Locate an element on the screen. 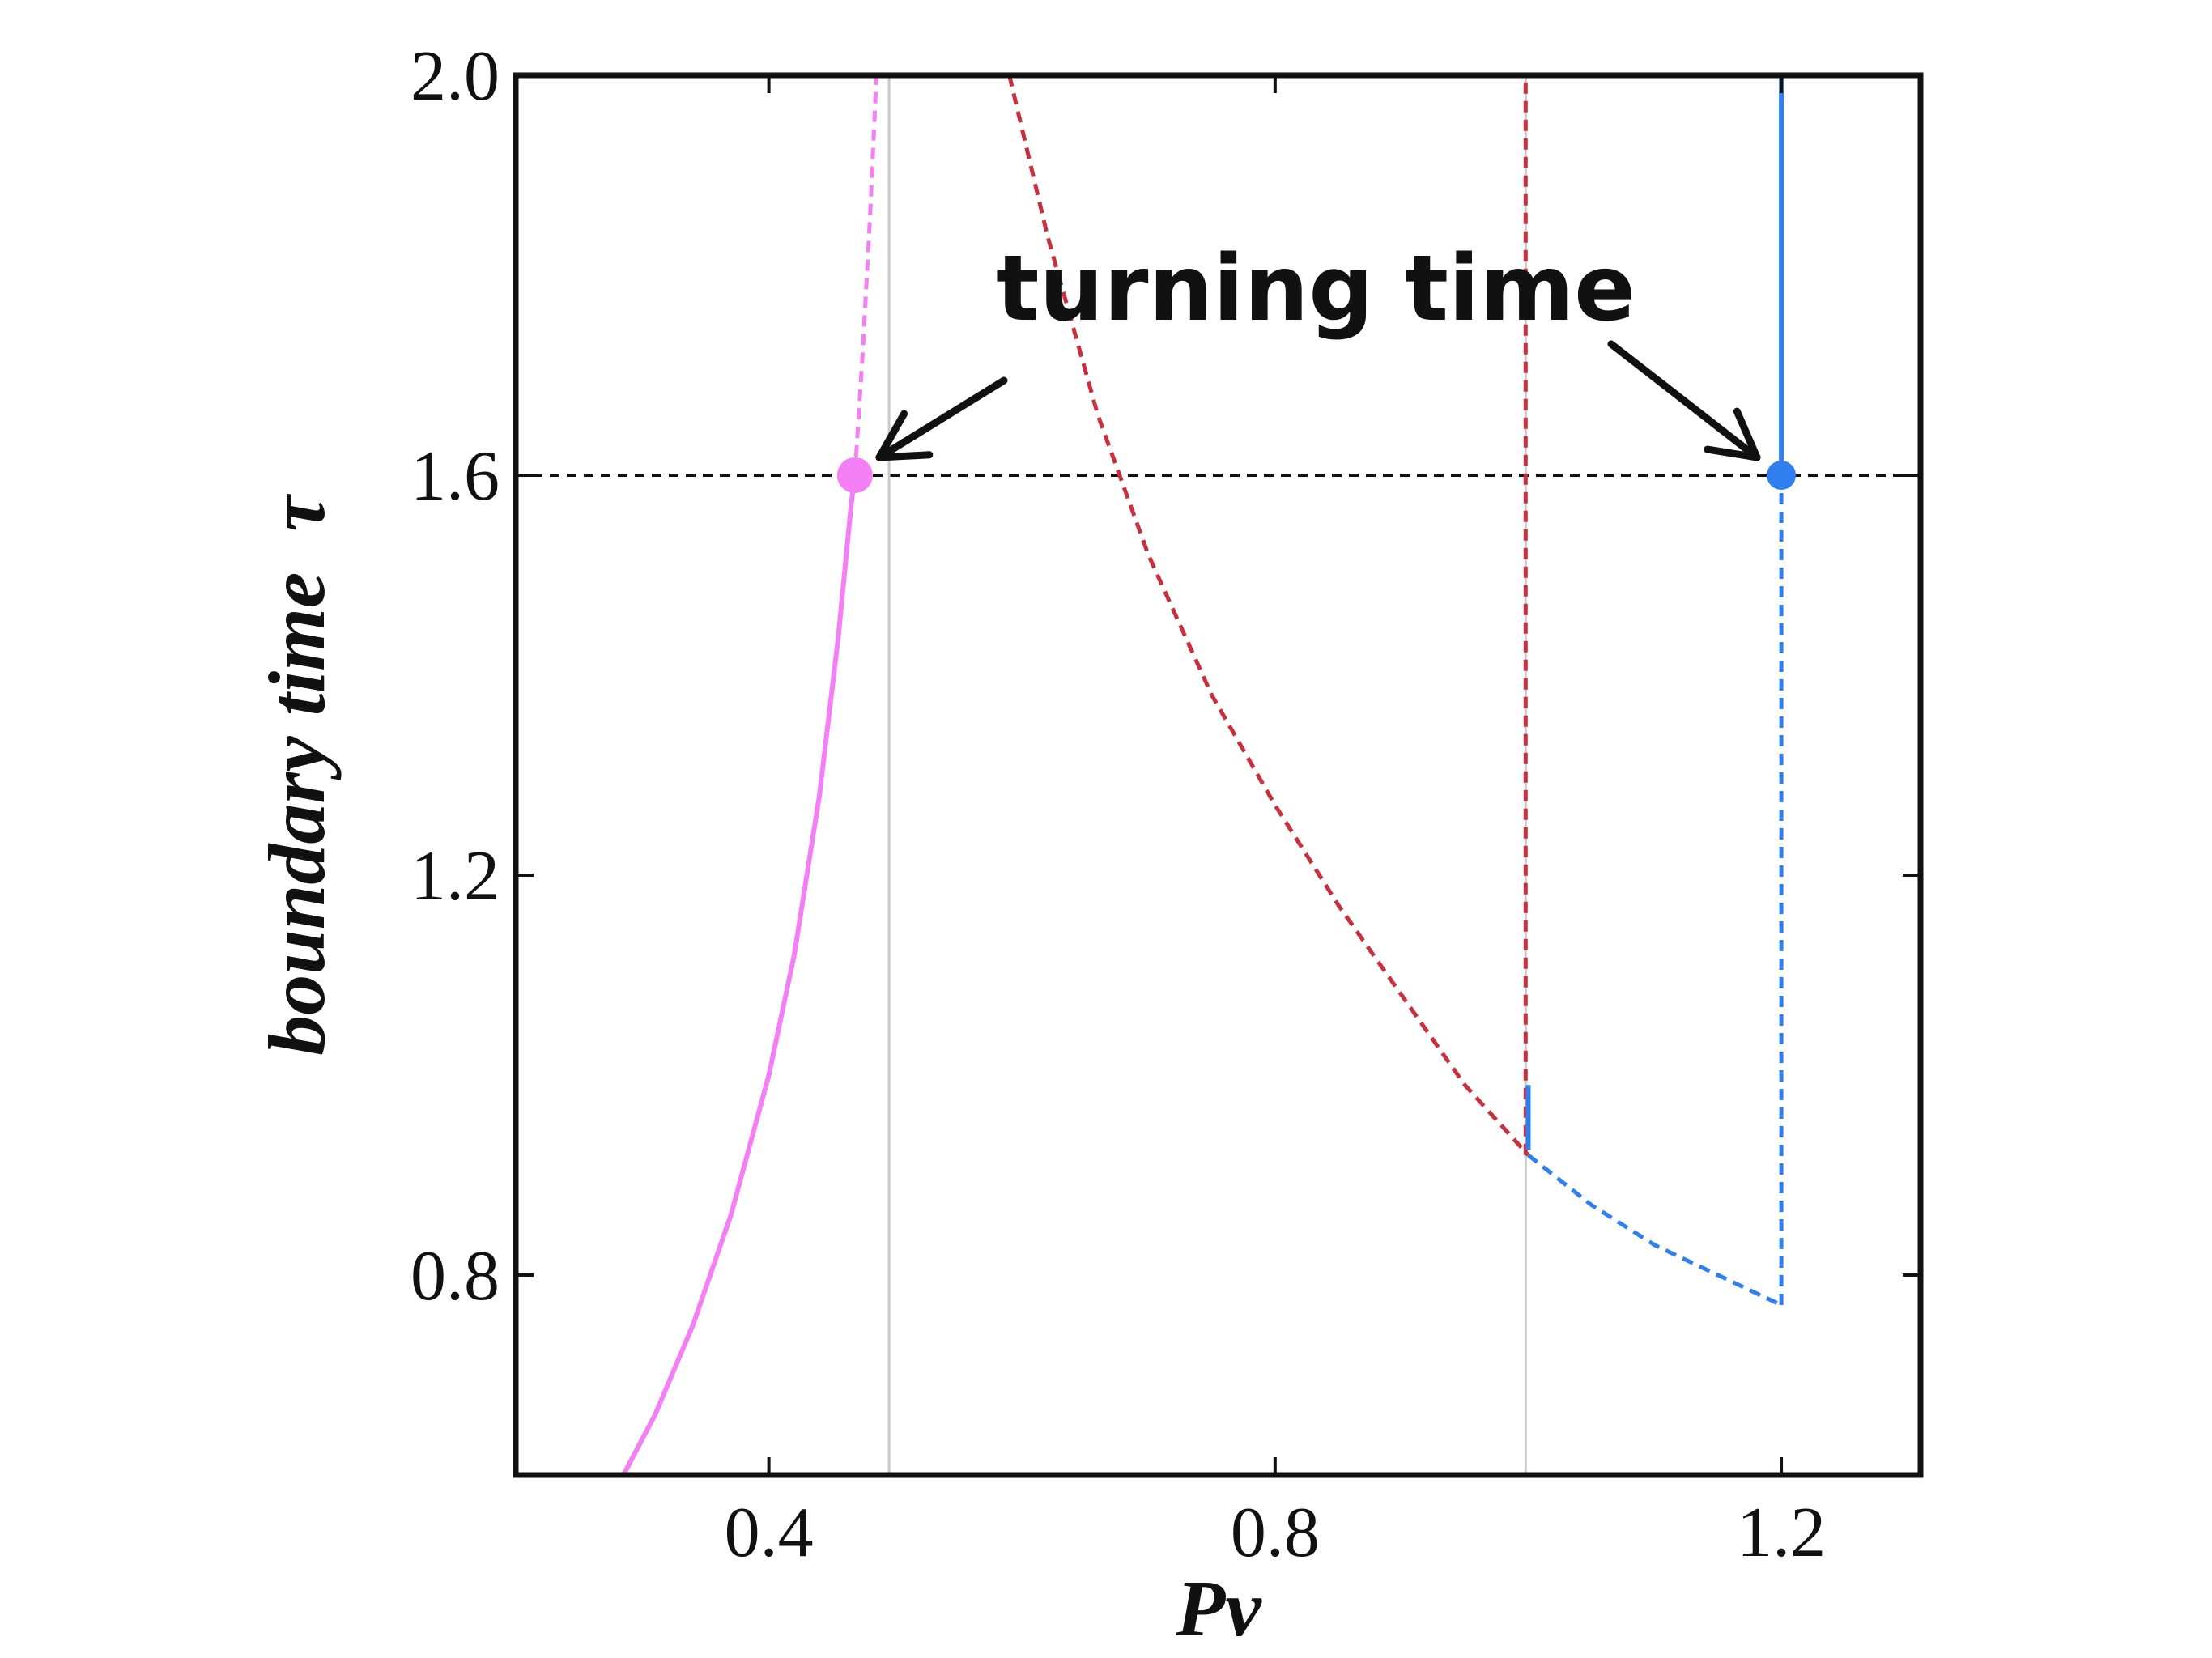 This screenshot has height=1658, width=2212. y-tick-label: 1.2 is located at coordinates (455, 876).